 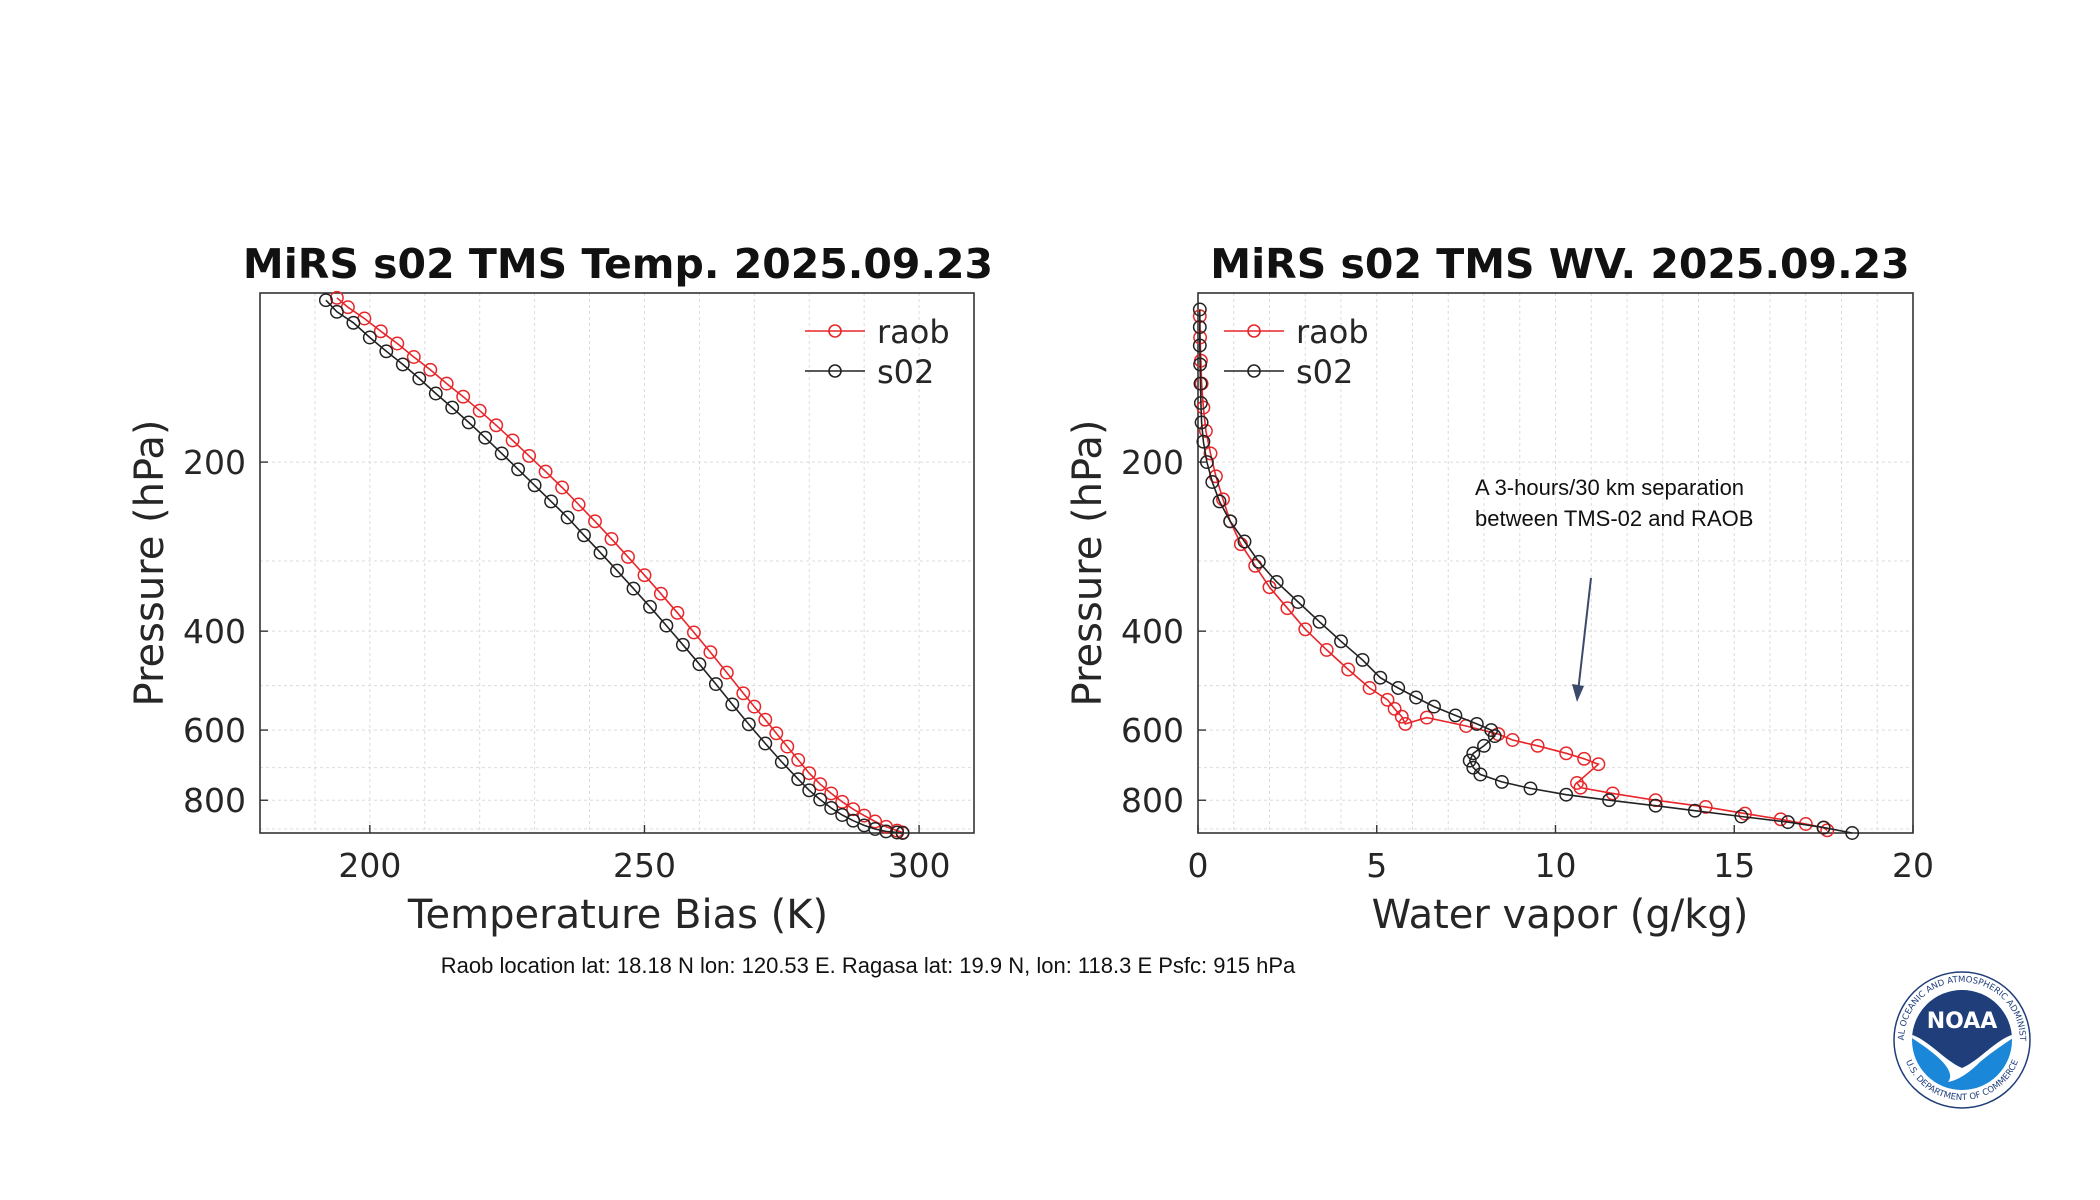 I want to click on temp-y-tick-label: 800, so click(x=214, y=800).